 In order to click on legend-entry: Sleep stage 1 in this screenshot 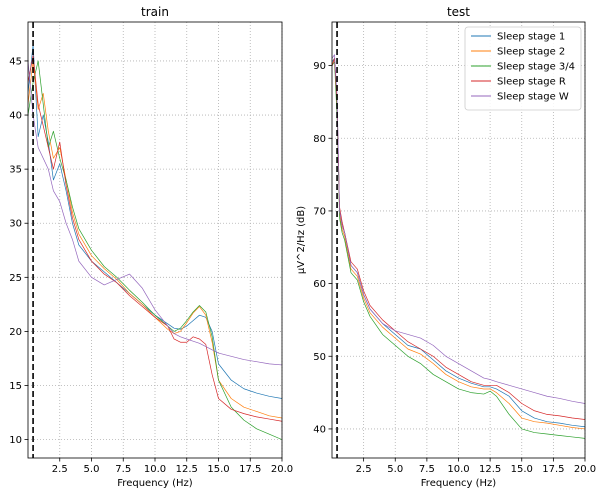, I will do `click(531, 37)`.